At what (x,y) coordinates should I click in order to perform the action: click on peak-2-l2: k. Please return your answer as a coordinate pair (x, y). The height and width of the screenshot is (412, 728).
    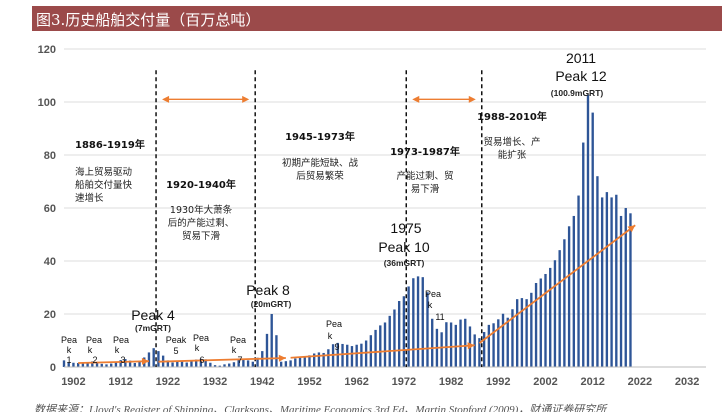
    Looking at the image, I should click on (90, 350).